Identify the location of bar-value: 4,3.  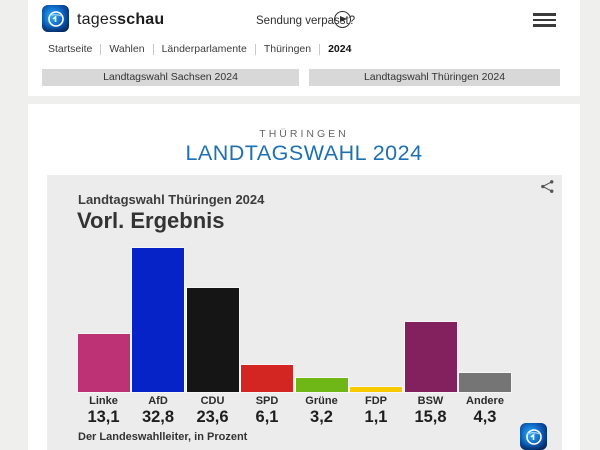
(485, 417).